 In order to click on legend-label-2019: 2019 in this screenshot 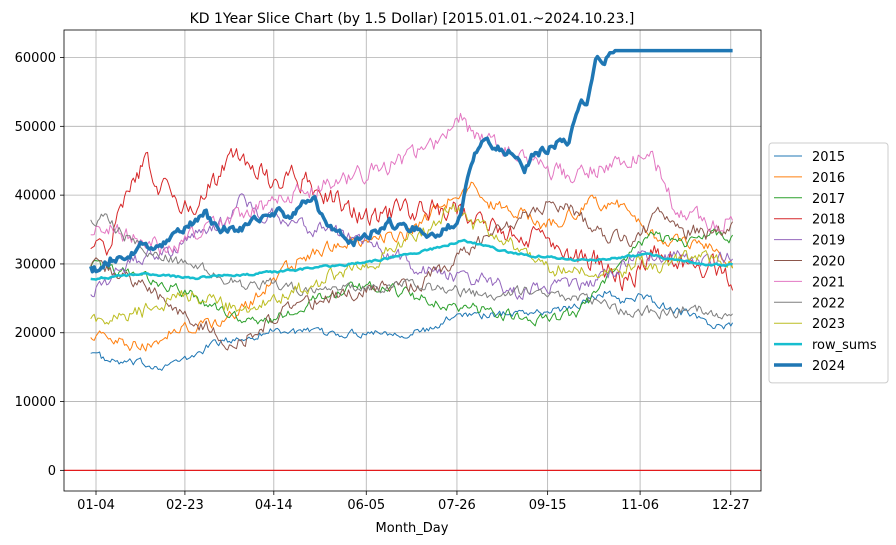, I will do `click(828, 241)`.